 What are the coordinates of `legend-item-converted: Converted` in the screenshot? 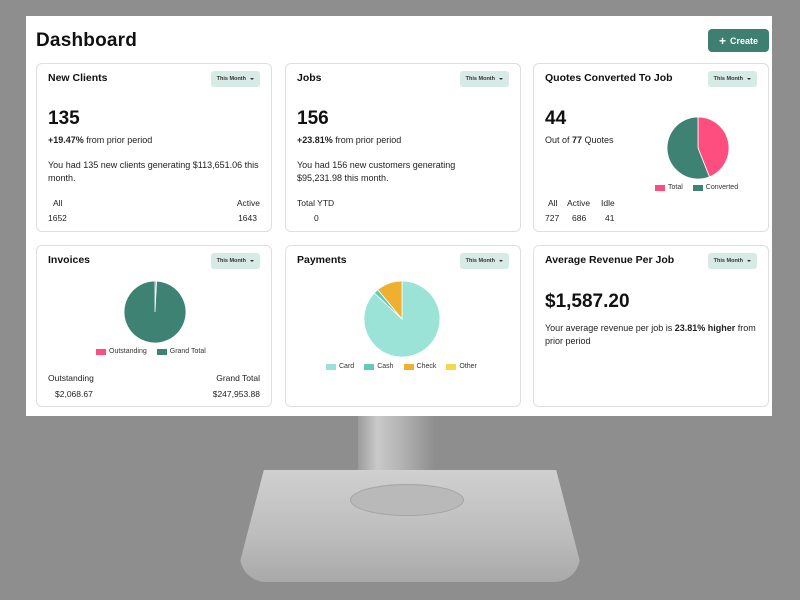 It's located at (715, 187).